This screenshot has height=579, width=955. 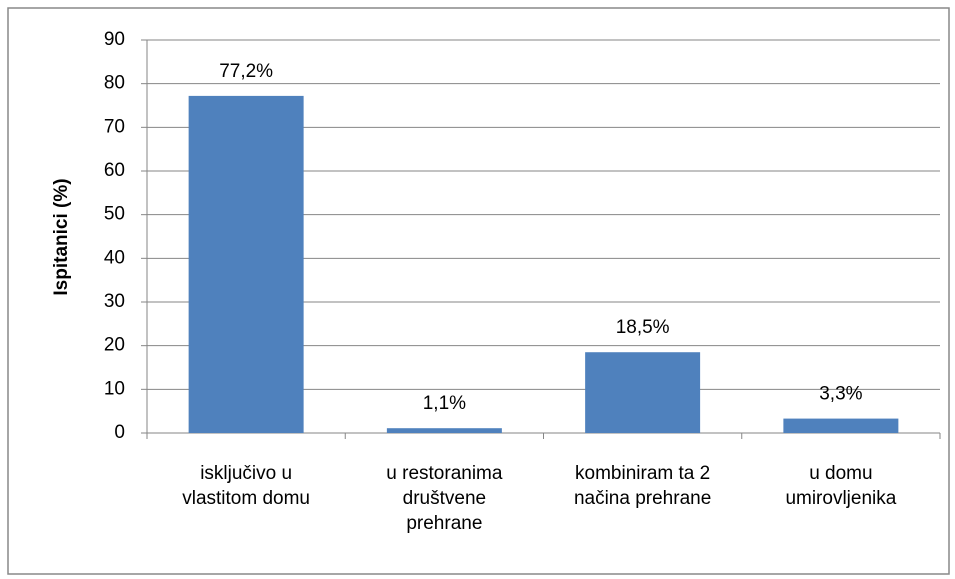 What do you see at coordinates (114, 214) in the screenshot?
I see `y-tick-label: 50` at bounding box center [114, 214].